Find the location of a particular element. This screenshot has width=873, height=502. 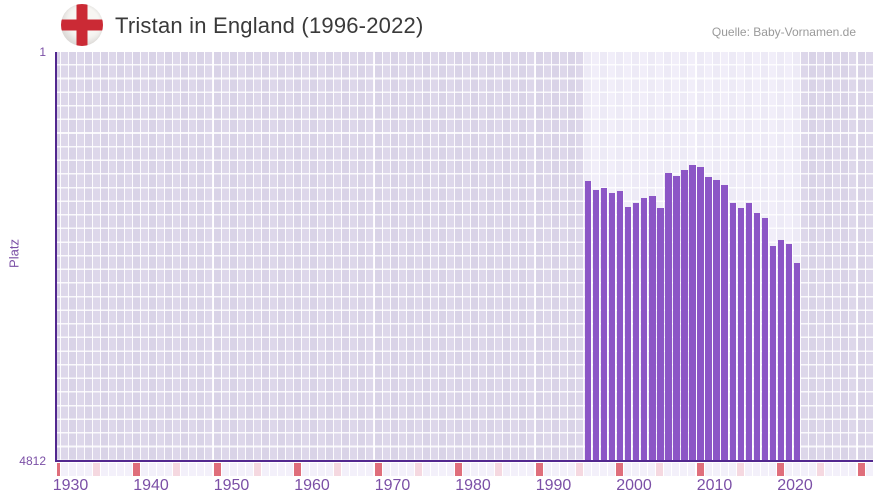

strip-cell-1992 is located at coordinates (555, 469).